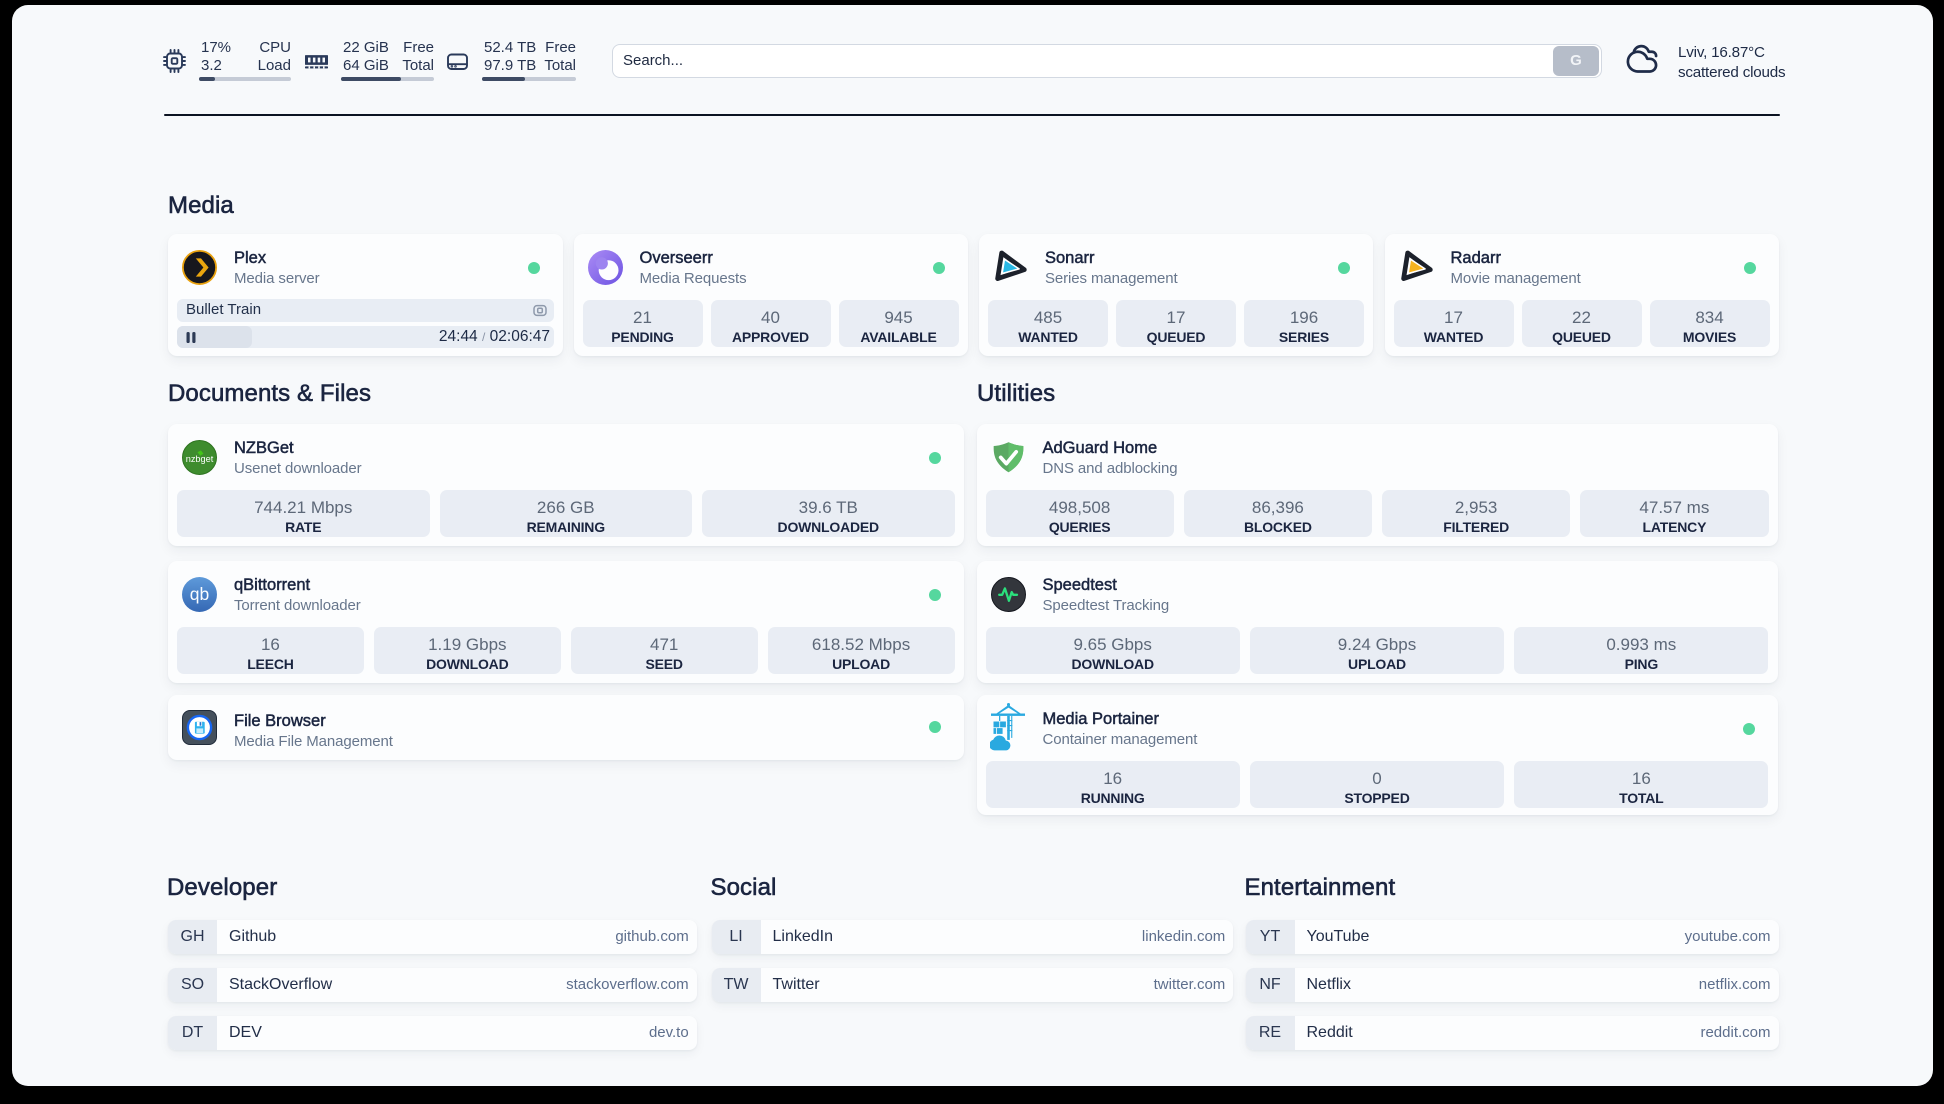 The height and width of the screenshot is (1104, 1944). What do you see at coordinates (200, 458) in the screenshot?
I see `svg-text: nzbget` at bounding box center [200, 458].